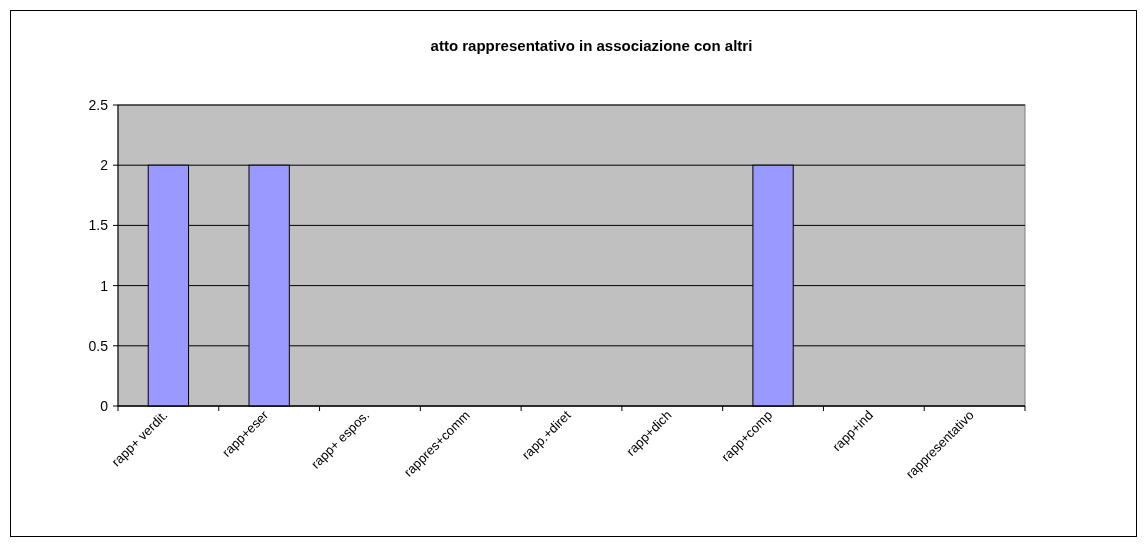 The height and width of the screenshot is (547, 1147). I want to click on y-tick-label: 0.5, so click(98, 345).